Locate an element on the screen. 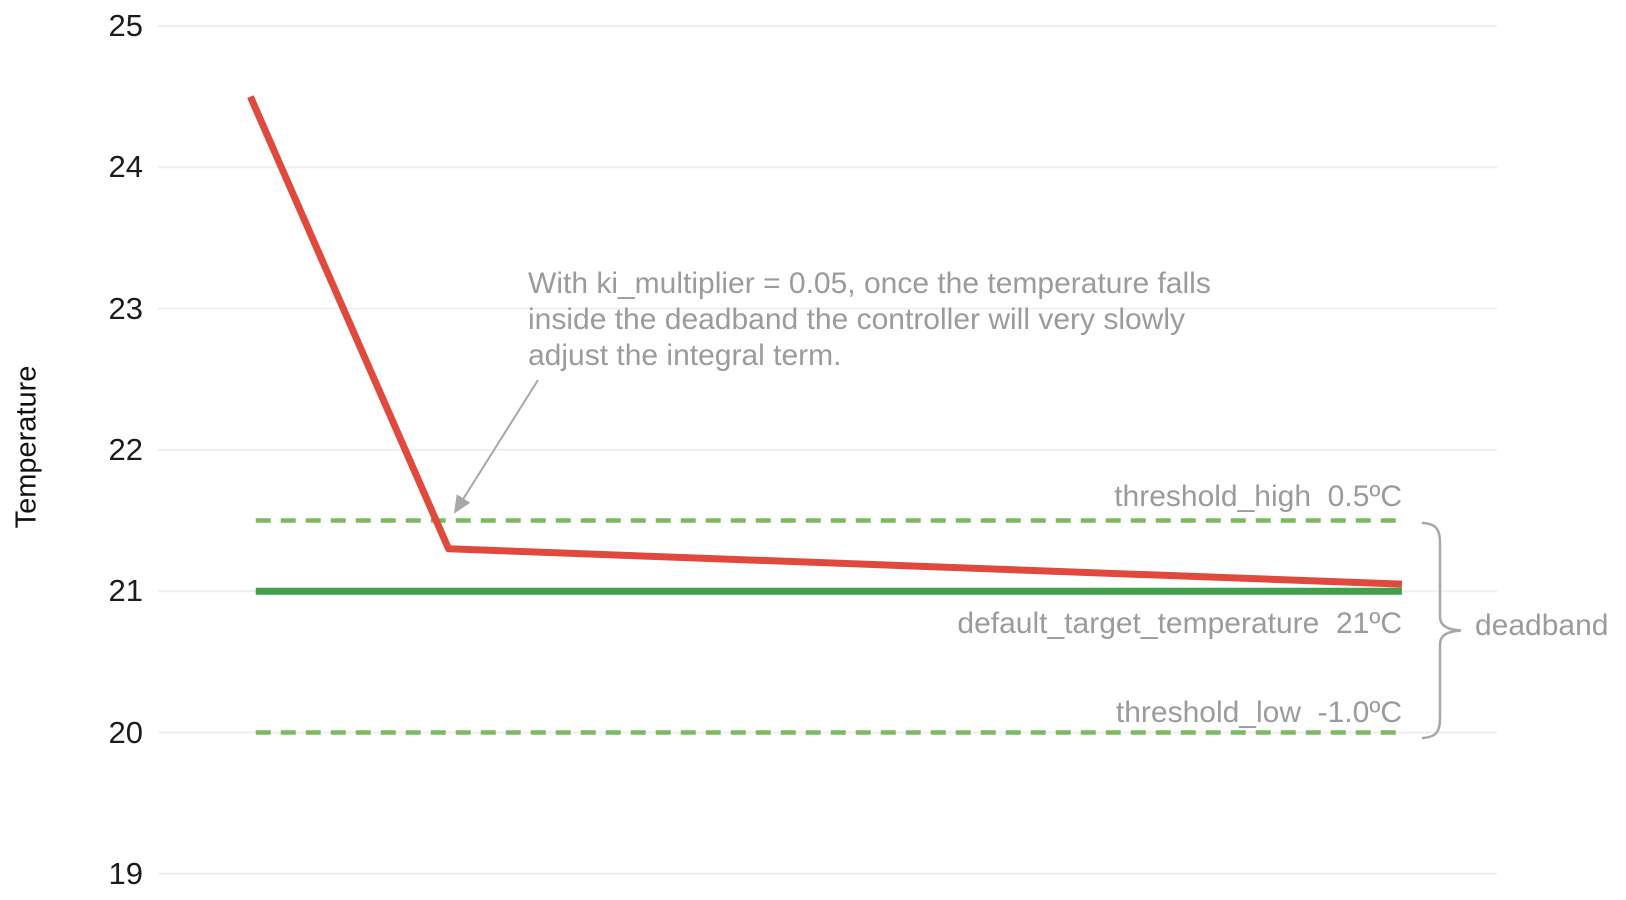 The height and width of the screenshot is (900, 1626). y-tick-label: 24 is located at coordinates (125, 167).